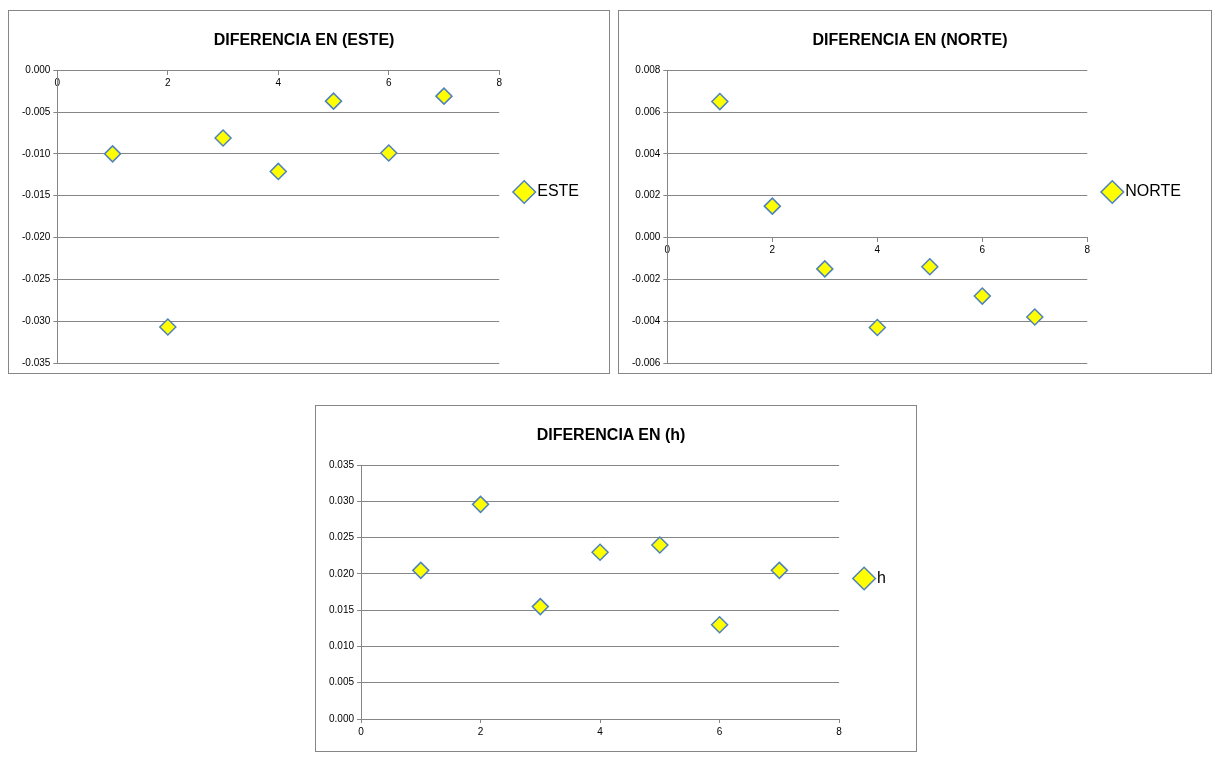 The width and height of the screenshot is (1218, 761). Describe the element at coordinates (910, 40) in the screenshot. I see `chart-title: DIFERENCIA EN (NORTE)` at that location.